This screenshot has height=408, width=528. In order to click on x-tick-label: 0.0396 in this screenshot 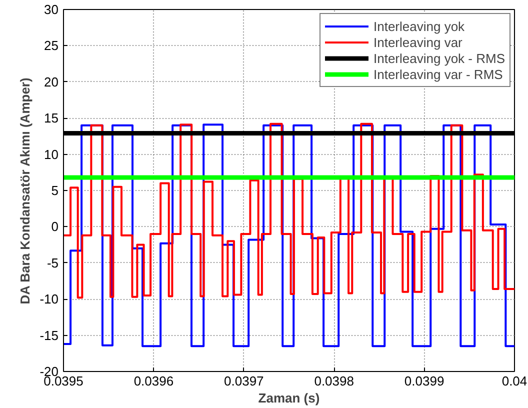, I will do `click(154, 381)`.